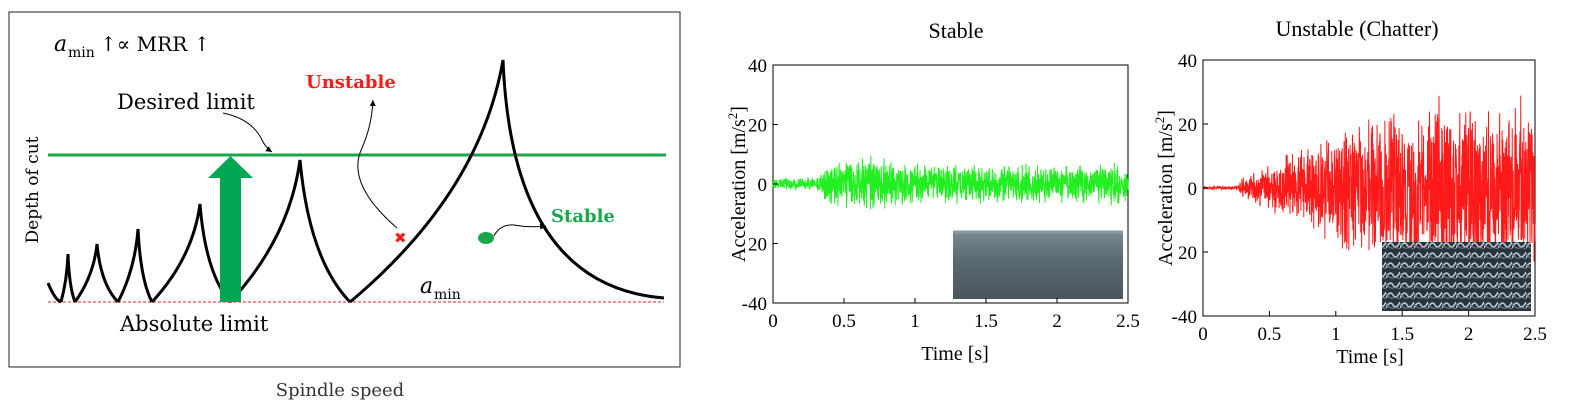 This screenshot has height=420, width=1596. Describe the element at coordinates (230, 229) in the screenshot. I see `increase-arrow` at that location.